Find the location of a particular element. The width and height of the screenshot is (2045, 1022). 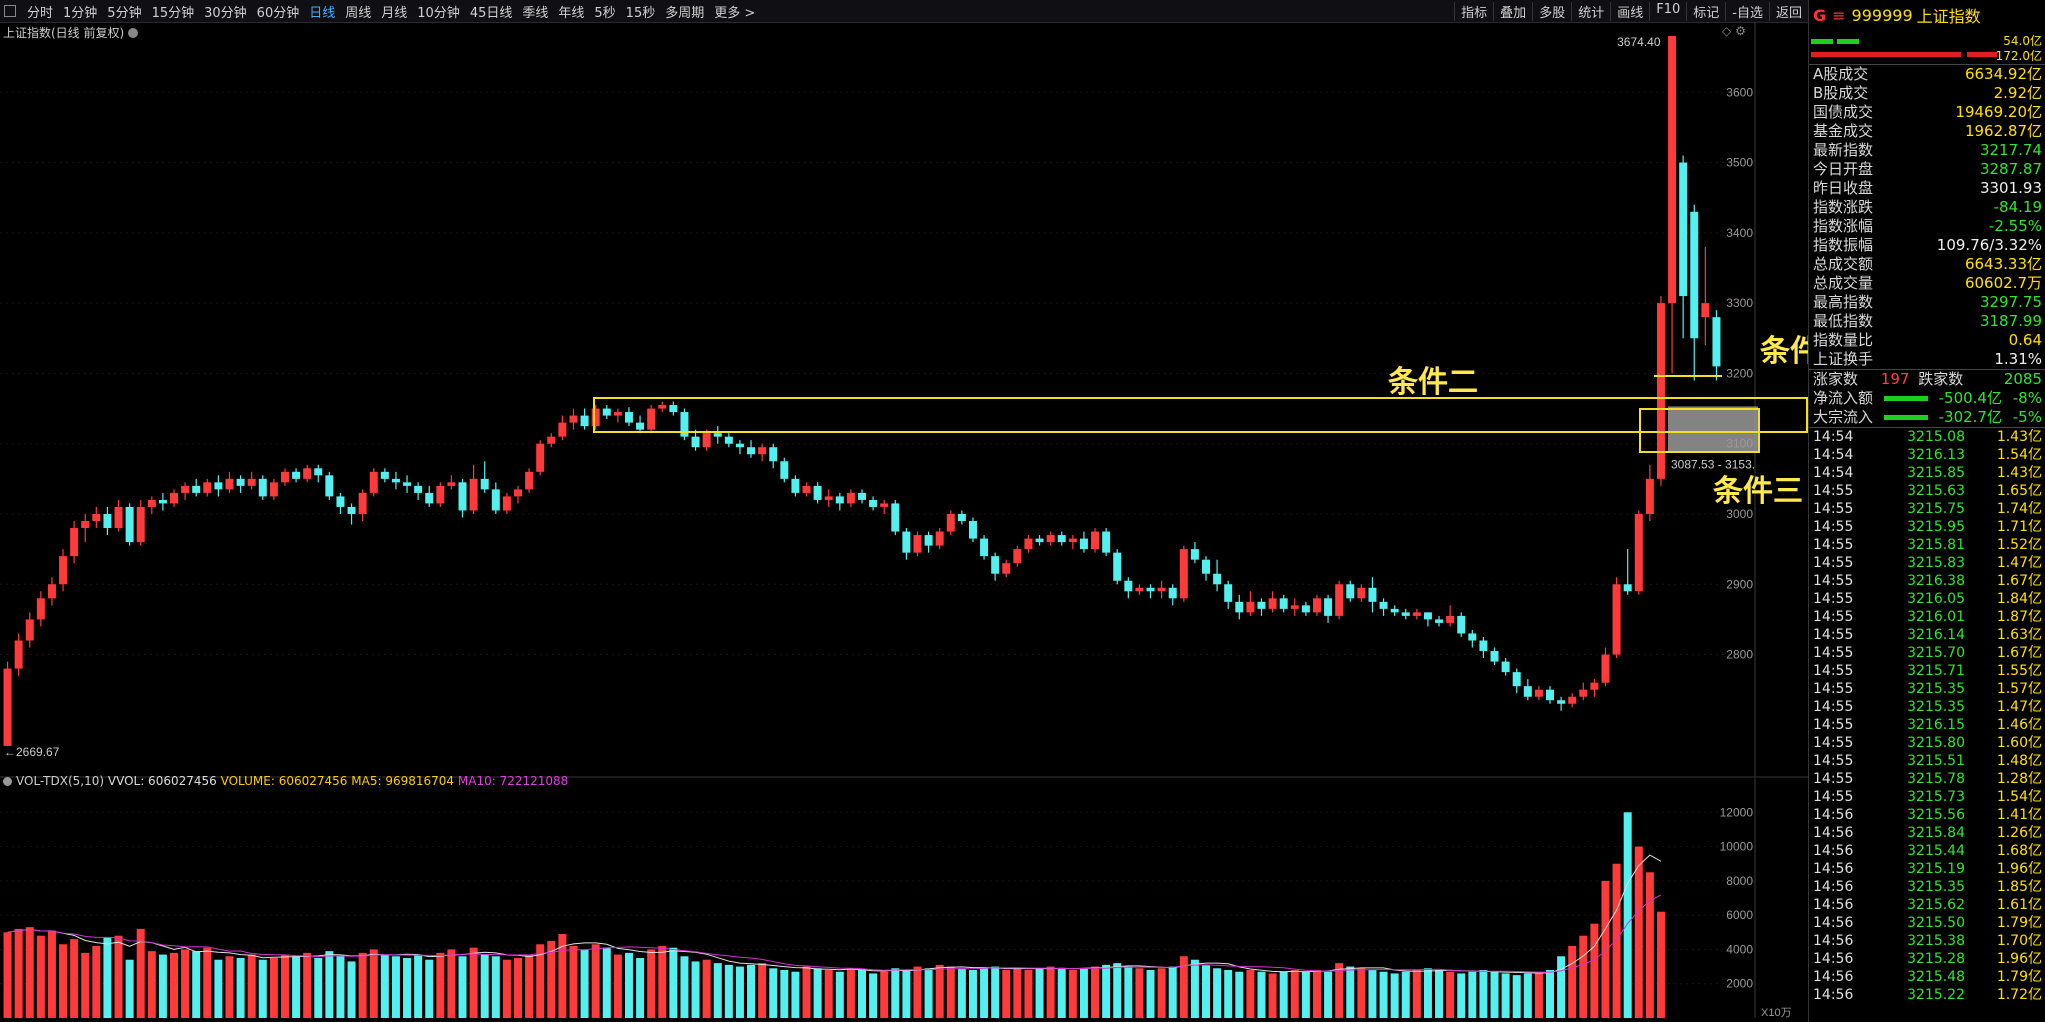

tick-amount: 1.68亿 is located at coordinates (2019, 851).